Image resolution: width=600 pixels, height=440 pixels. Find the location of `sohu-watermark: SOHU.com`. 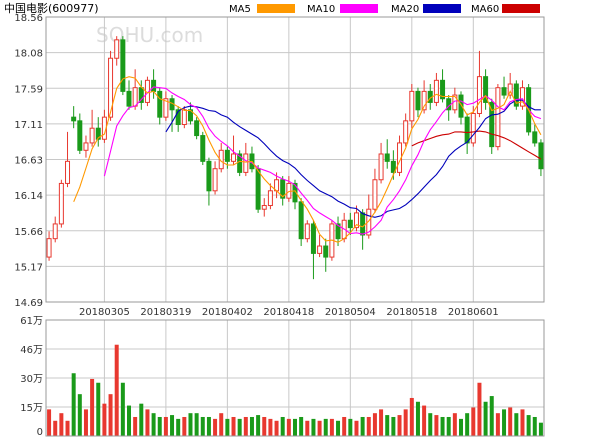

sohu-watermark: SOHU.com is located at coordinates (149, 35).